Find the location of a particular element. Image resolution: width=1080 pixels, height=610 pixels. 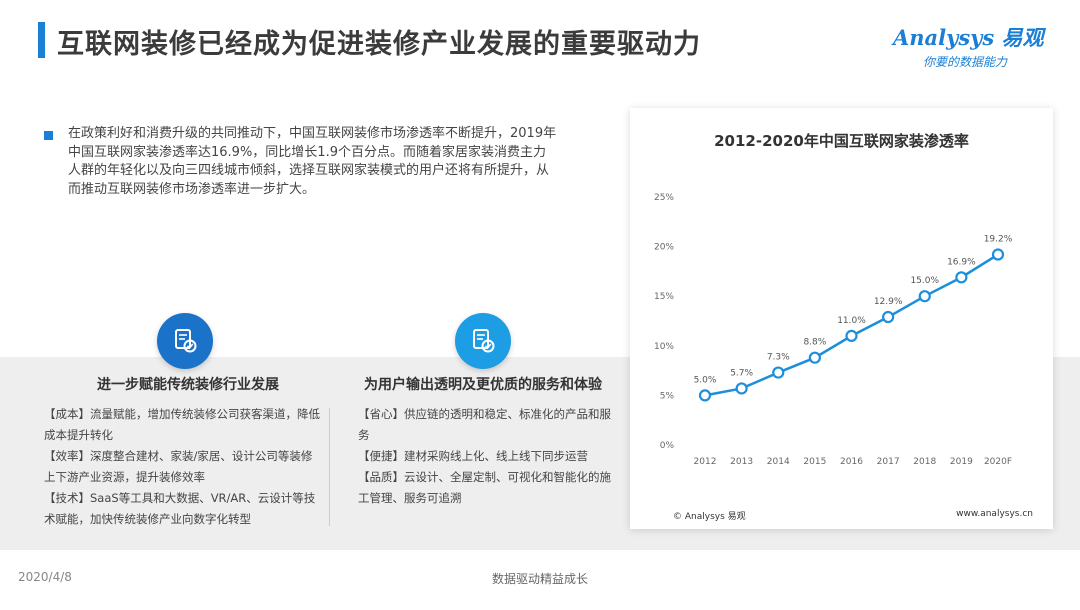

chart-site: www.analysys.cn is located at coordinates (994, 514).